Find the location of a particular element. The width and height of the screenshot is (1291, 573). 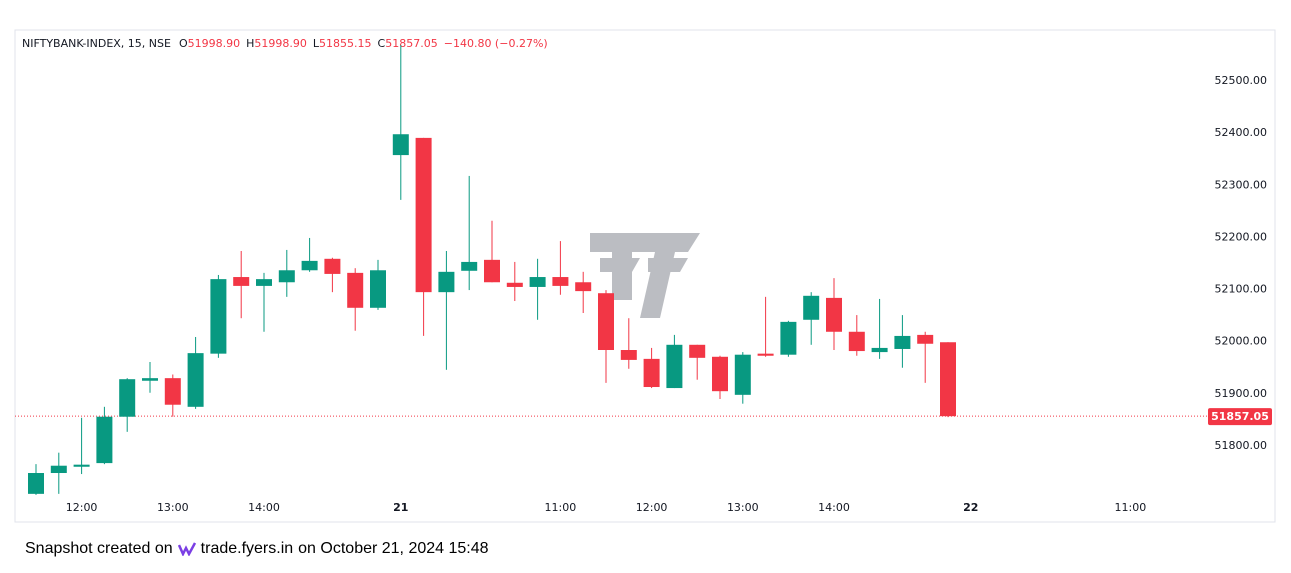

legend-value: 51855.15 is located at coordinates (345, 43).